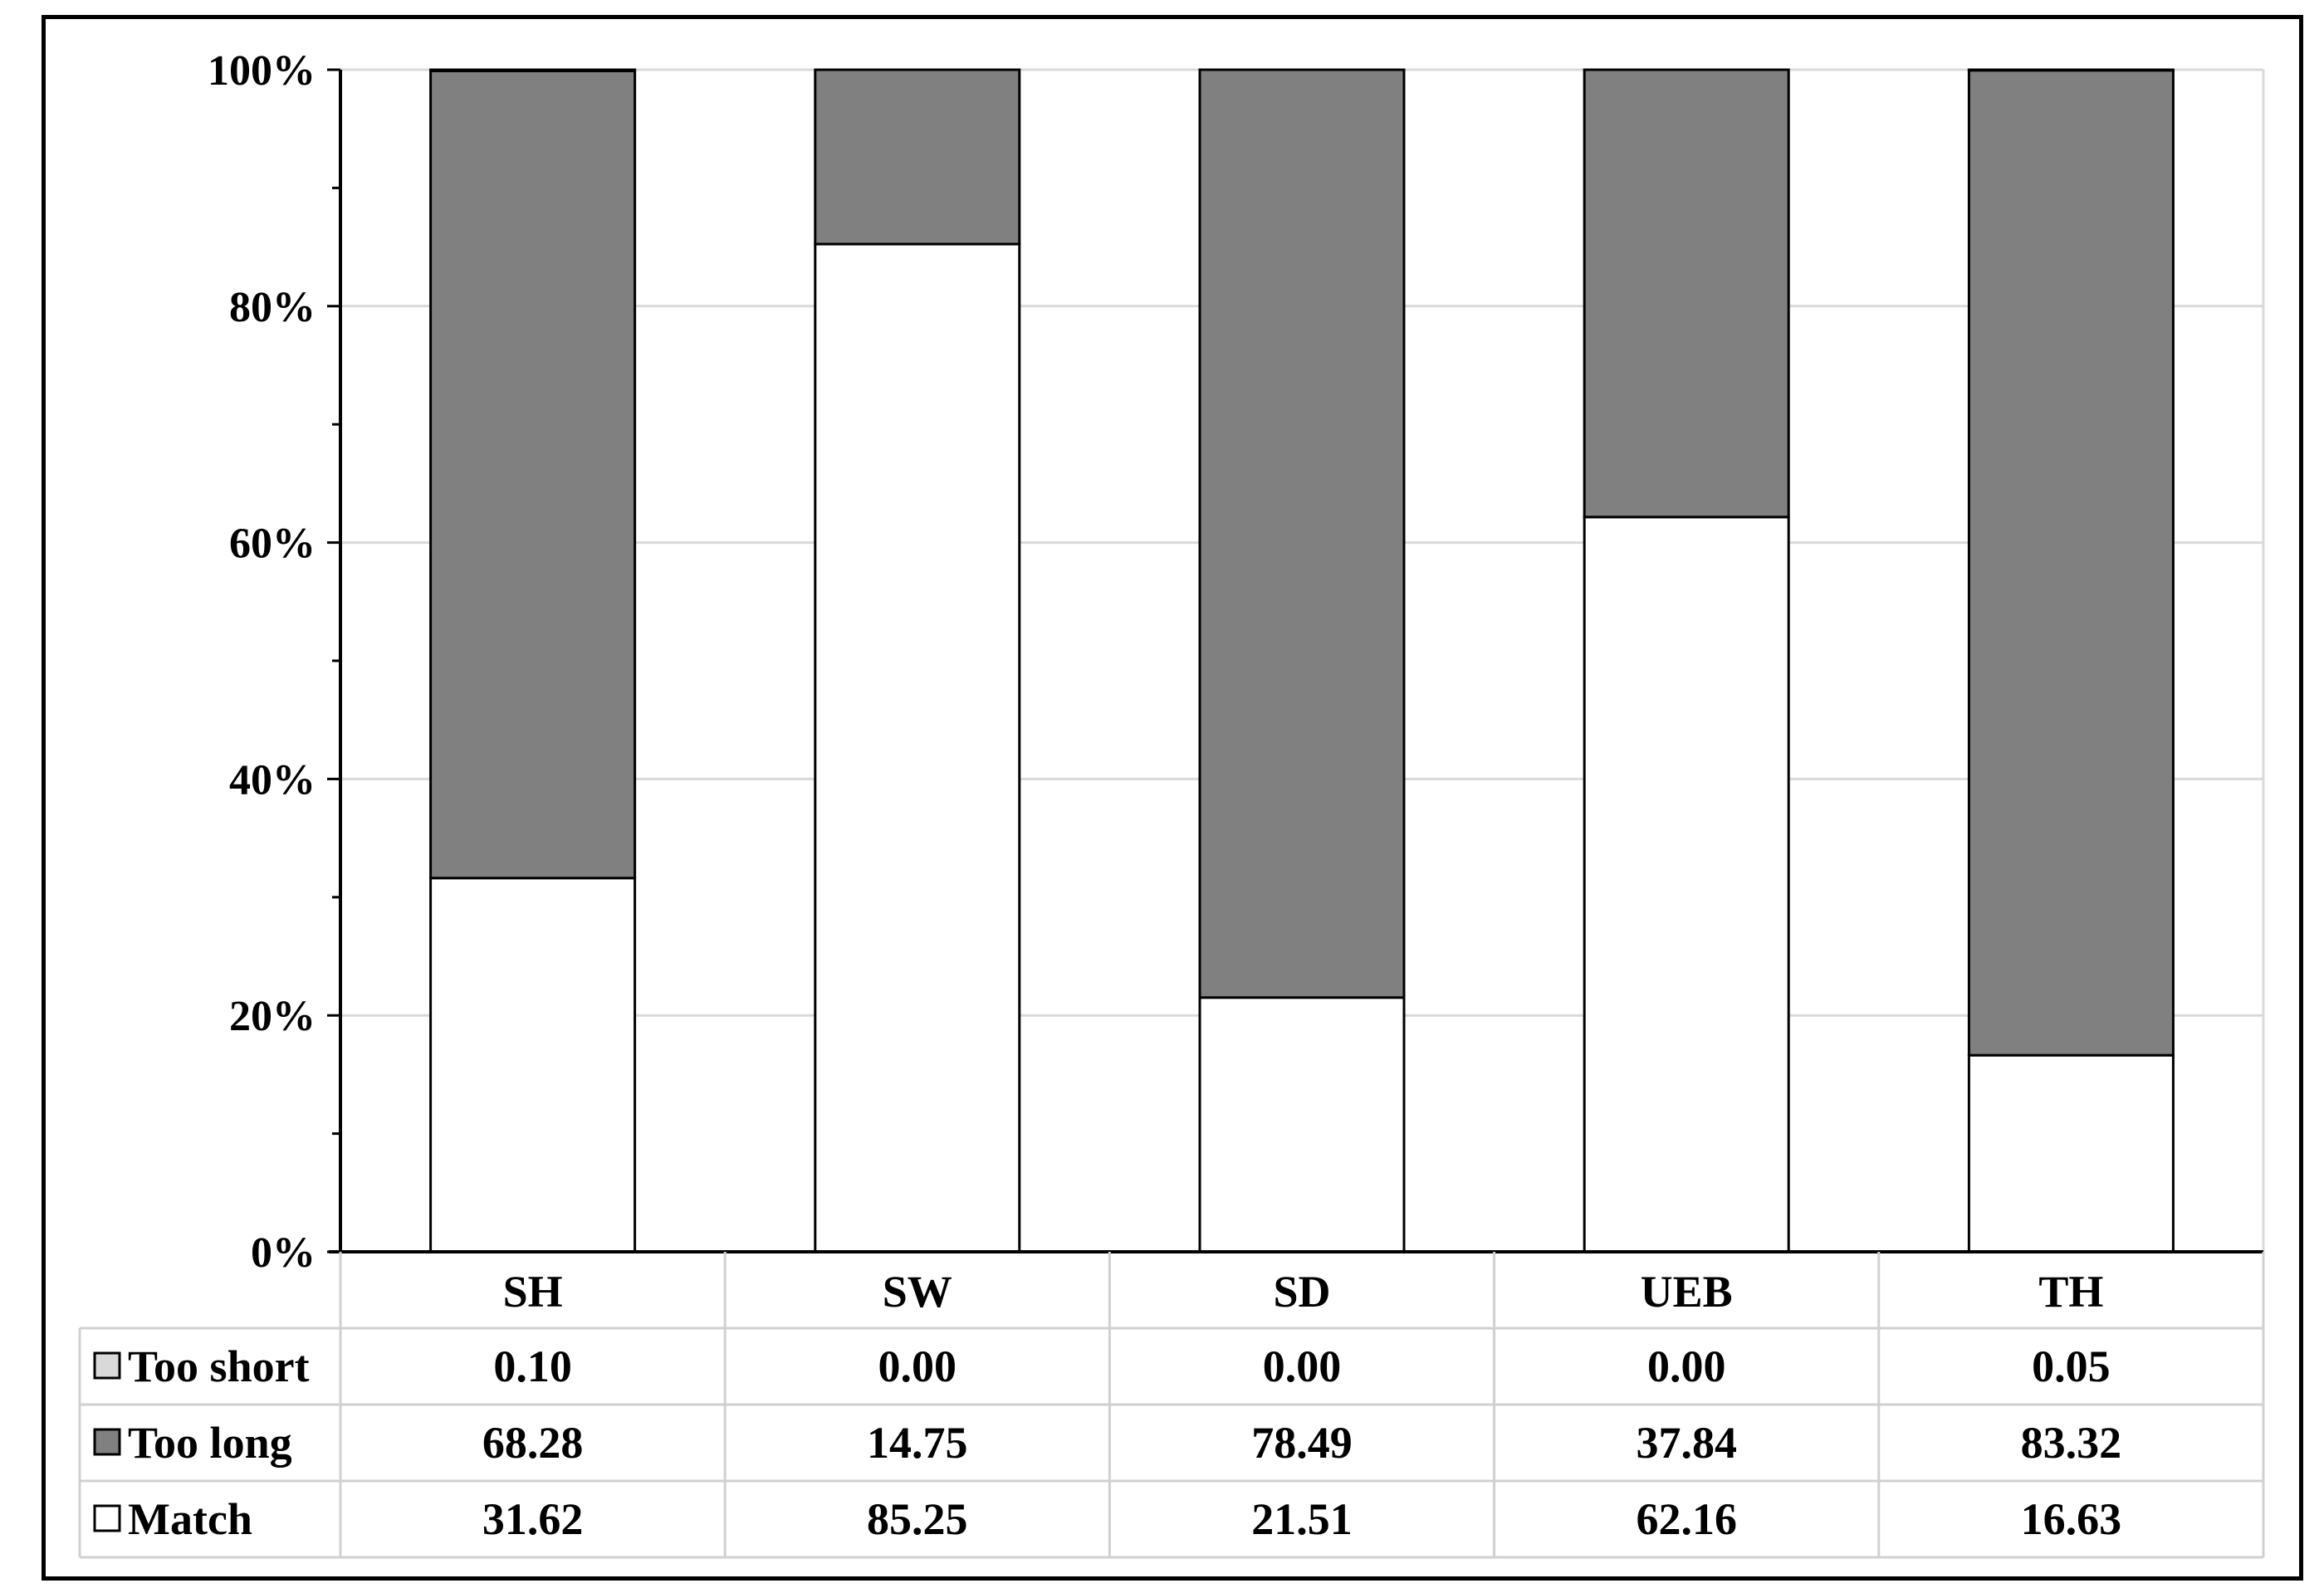  I want to click on legend-label: Match, so click(190, 1519).